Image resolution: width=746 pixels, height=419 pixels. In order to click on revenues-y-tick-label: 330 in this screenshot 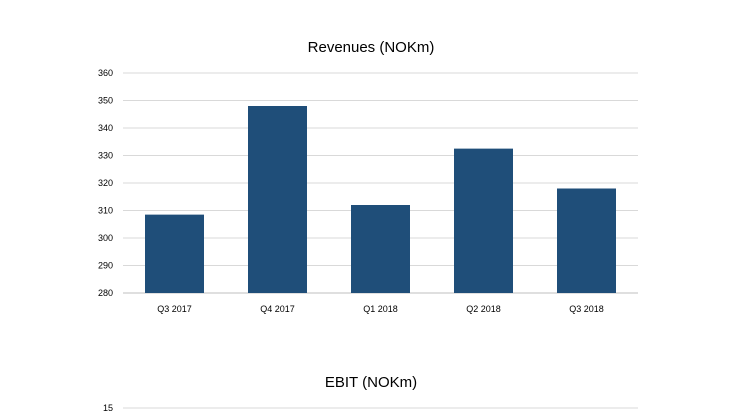, I will do `click(105, 156)`.